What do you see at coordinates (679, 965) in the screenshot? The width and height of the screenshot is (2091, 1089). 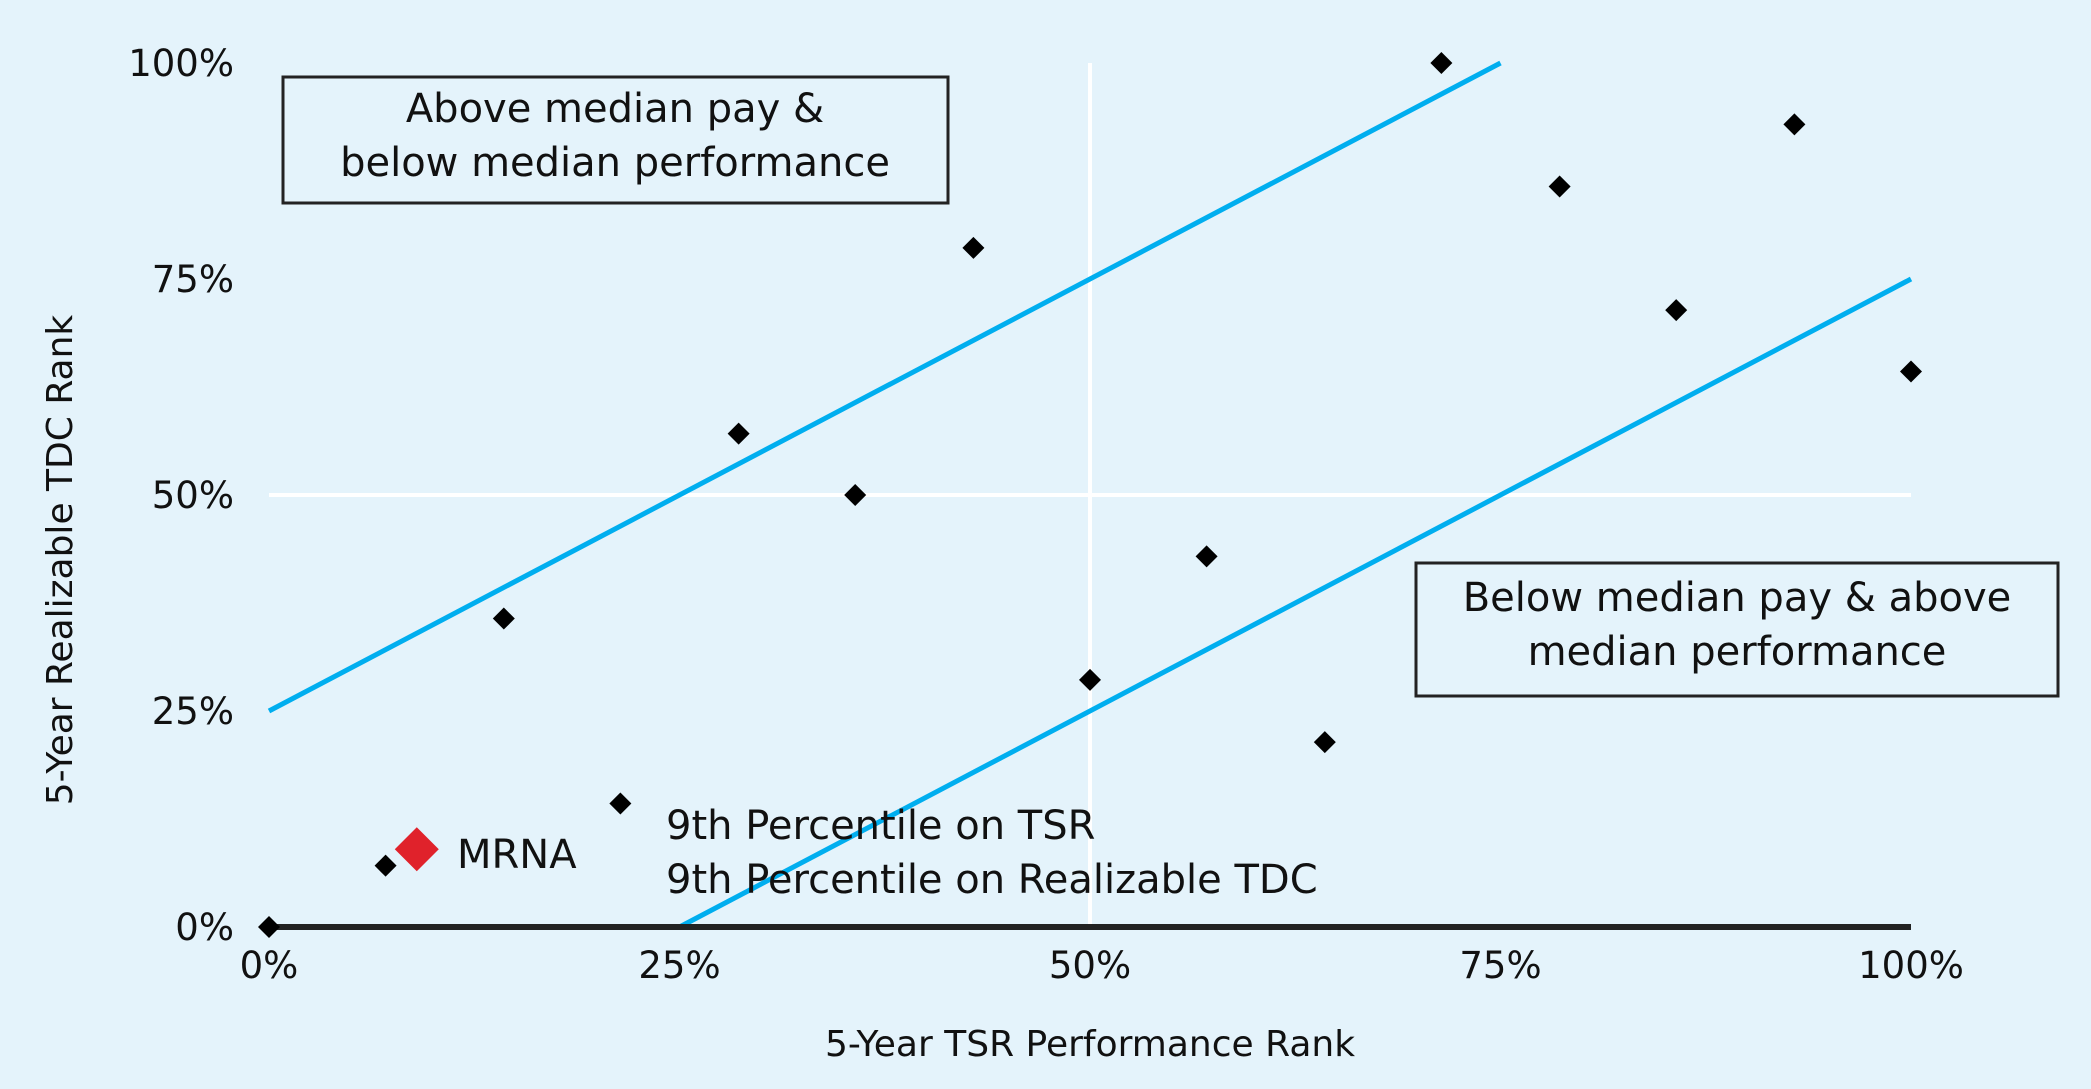 I see `x-tick-label: 25%` at bounding box center [679, 965].